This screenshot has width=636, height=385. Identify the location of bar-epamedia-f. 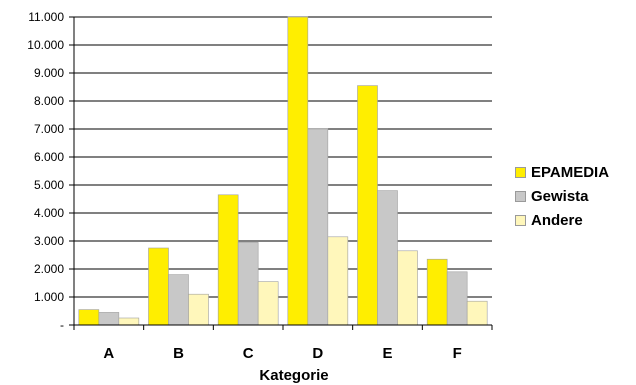
(437, 292).